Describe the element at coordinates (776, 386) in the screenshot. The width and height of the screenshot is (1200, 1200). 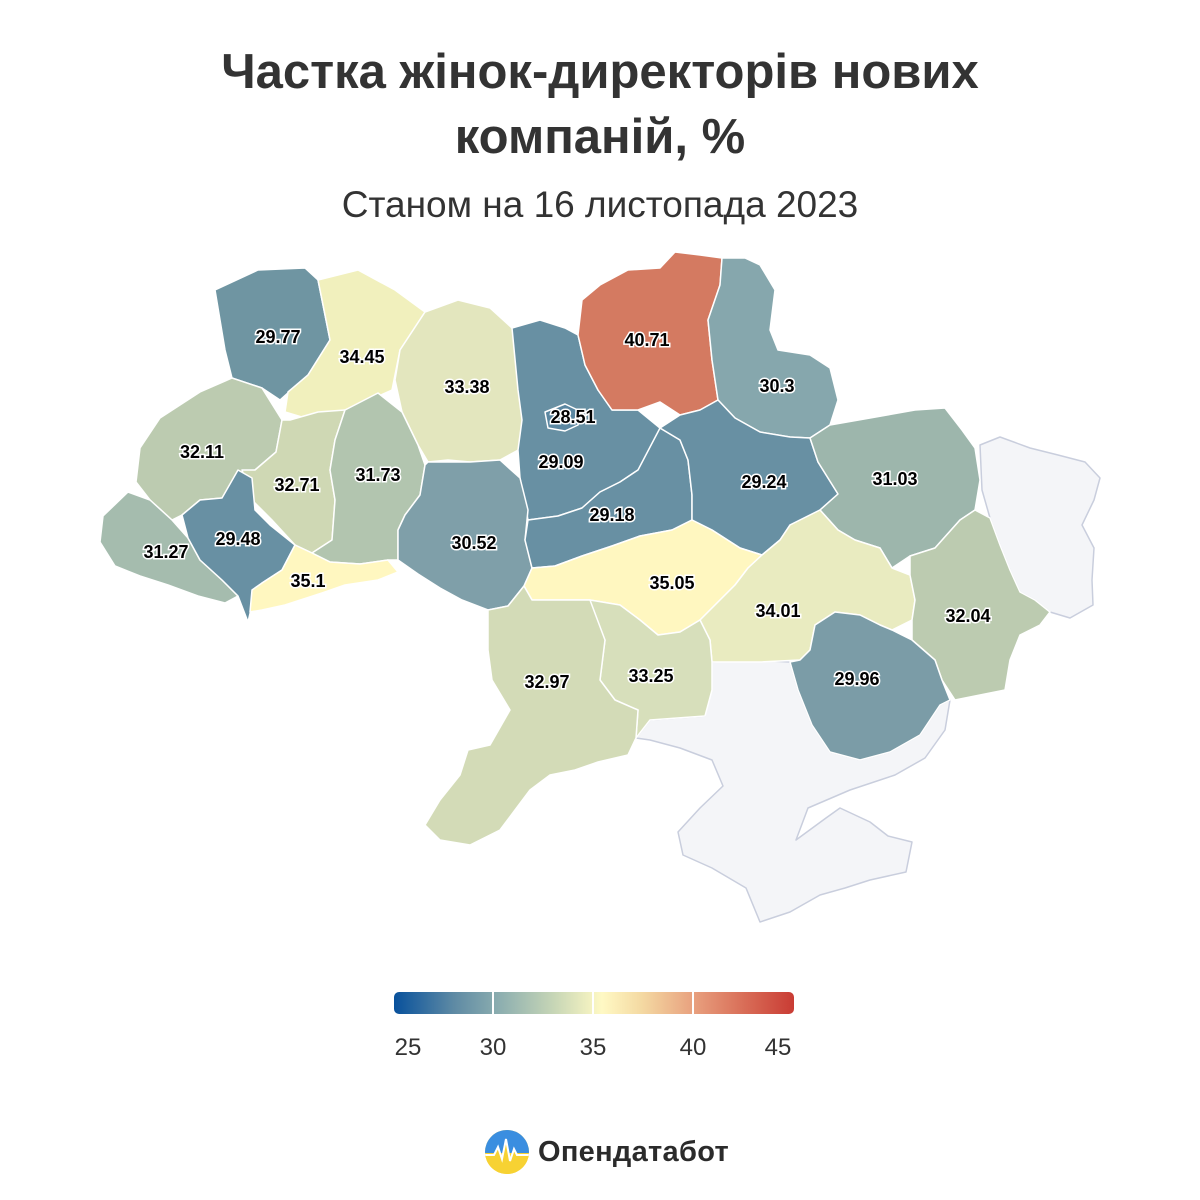
I see `value-label-sumy: 30.3` at that location.